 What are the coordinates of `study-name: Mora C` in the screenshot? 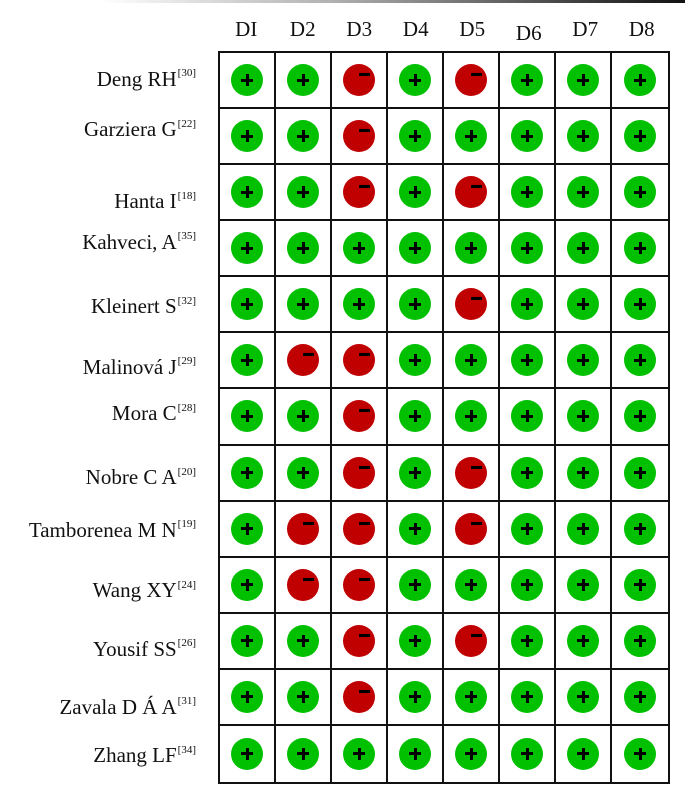 It's located at (144, 413).